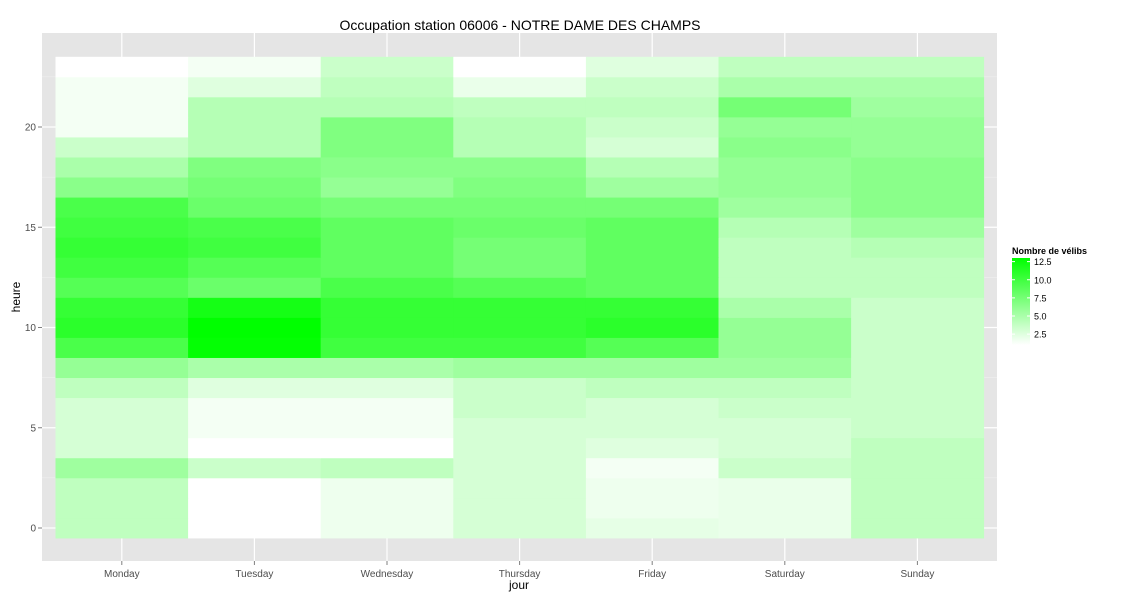 Image resolution: width=1125 pixels, height=605 pixels. I want to click on y-tick-label: 10, so click(31, 328).